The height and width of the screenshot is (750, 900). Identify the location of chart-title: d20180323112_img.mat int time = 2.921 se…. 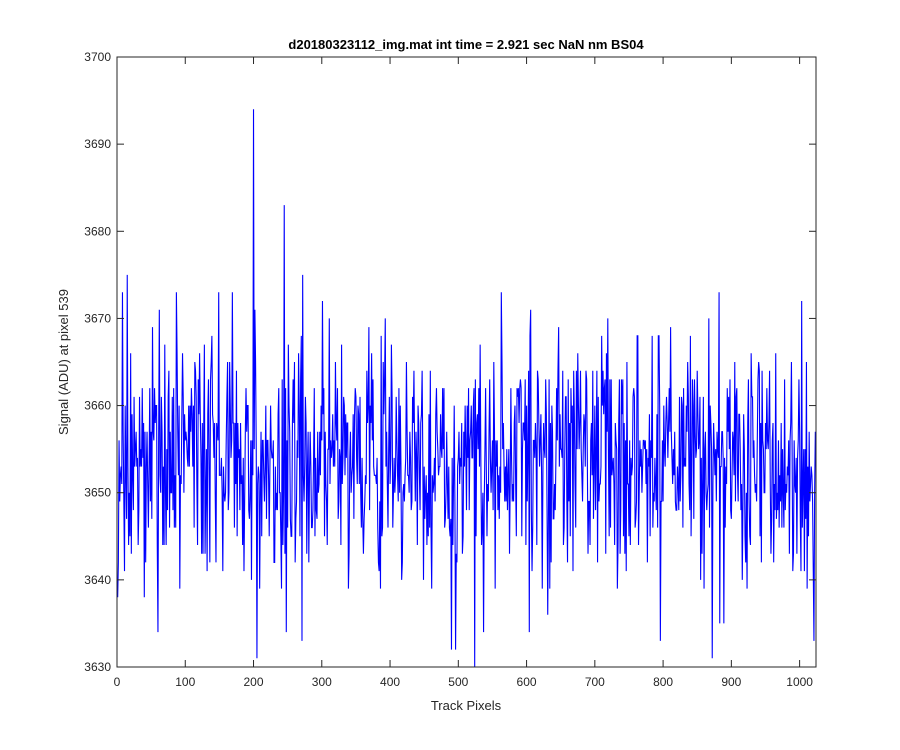
(466, 44).